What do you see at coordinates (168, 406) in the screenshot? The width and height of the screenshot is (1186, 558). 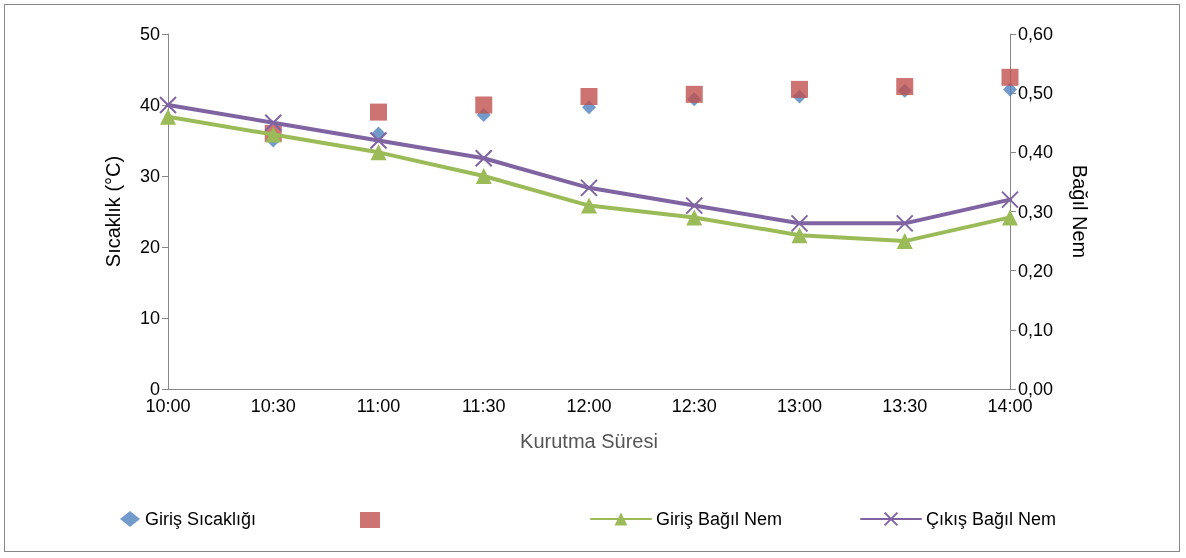 I see `x-tick-label: 10:00` at bounding box center [168, 406].